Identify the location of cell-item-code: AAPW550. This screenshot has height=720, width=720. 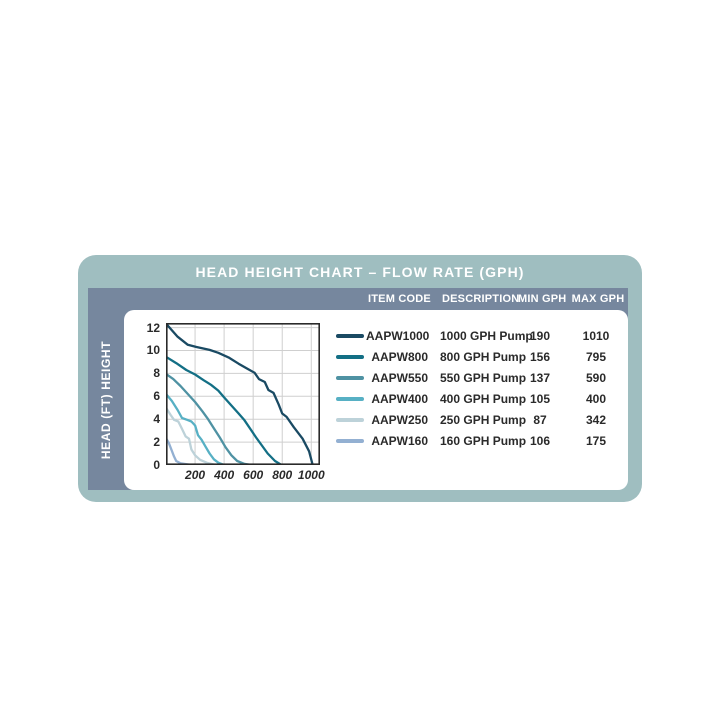
(399, 377).